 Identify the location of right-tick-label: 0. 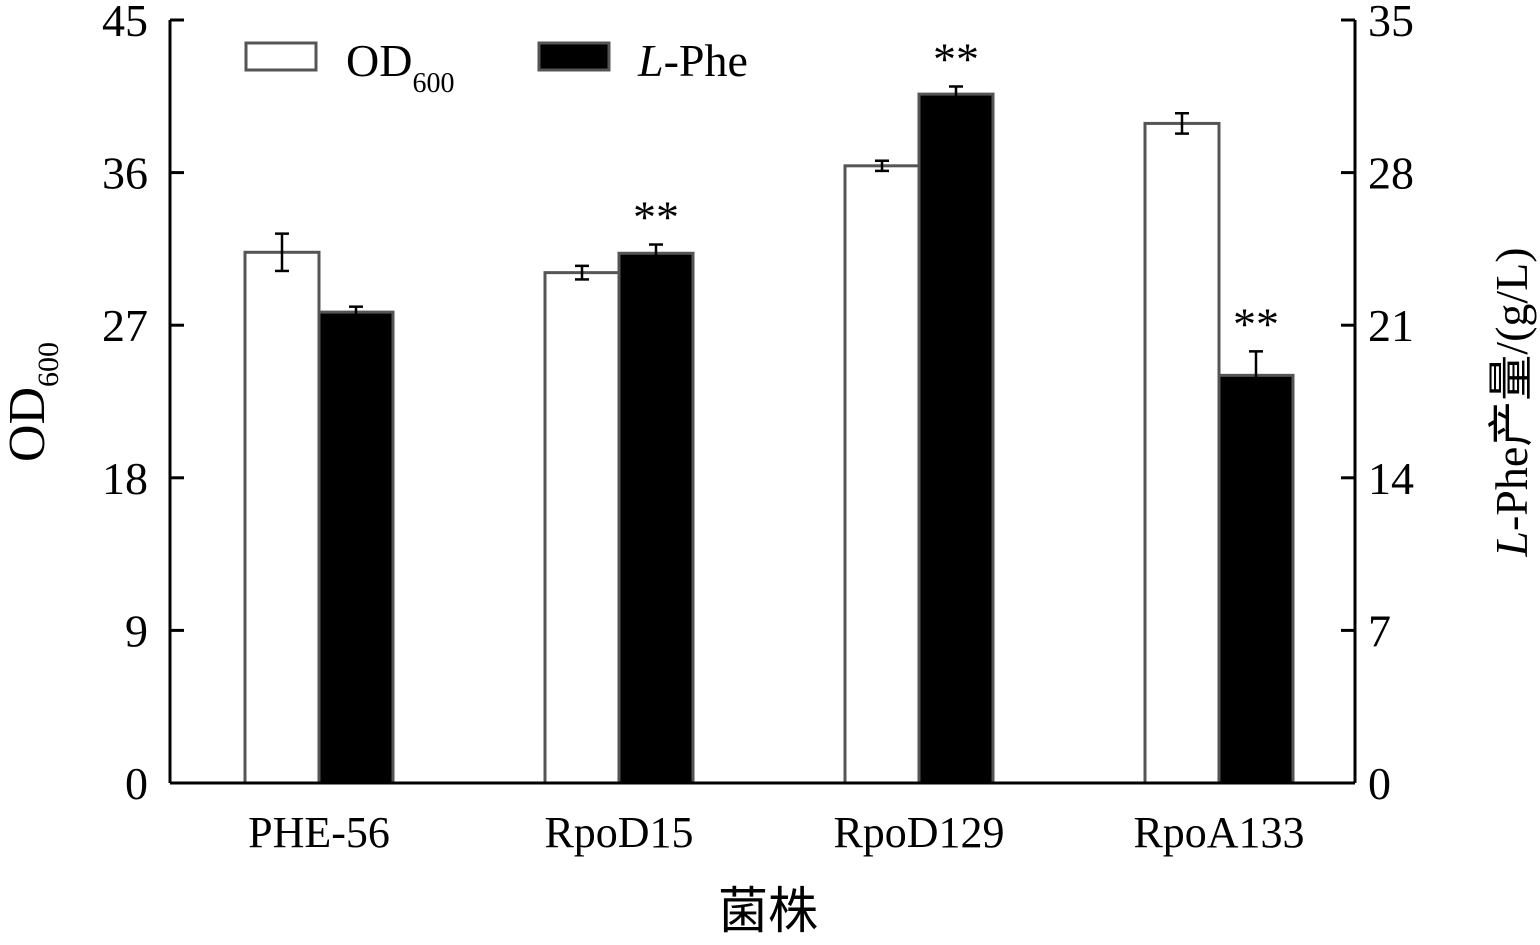
(1379, 783).